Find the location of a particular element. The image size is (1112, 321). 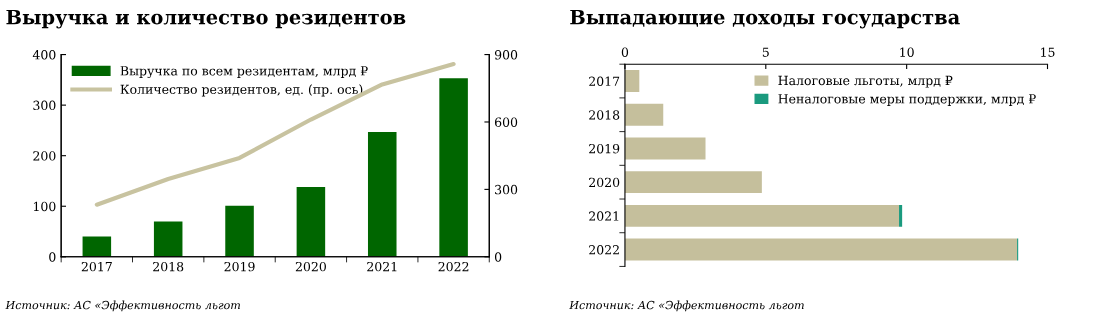

y-tick-label: 2021 is located at coordinates (604, 216).